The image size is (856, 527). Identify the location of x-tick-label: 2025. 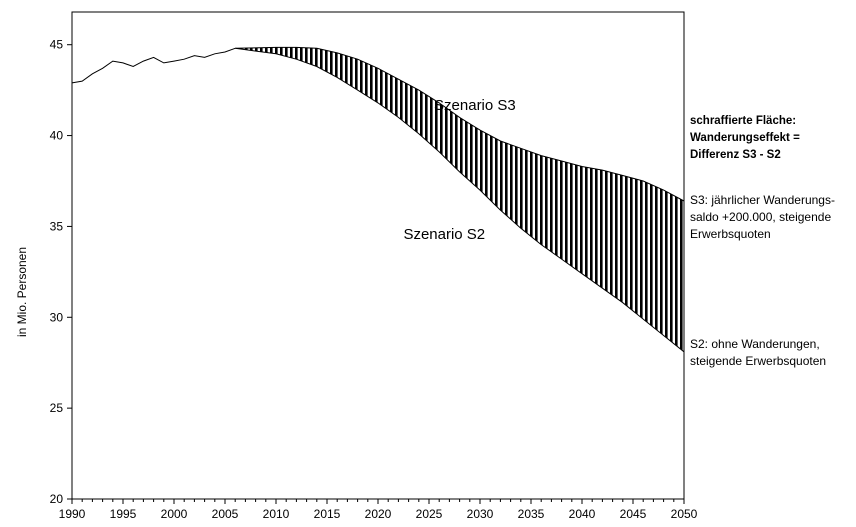
(429, 514).